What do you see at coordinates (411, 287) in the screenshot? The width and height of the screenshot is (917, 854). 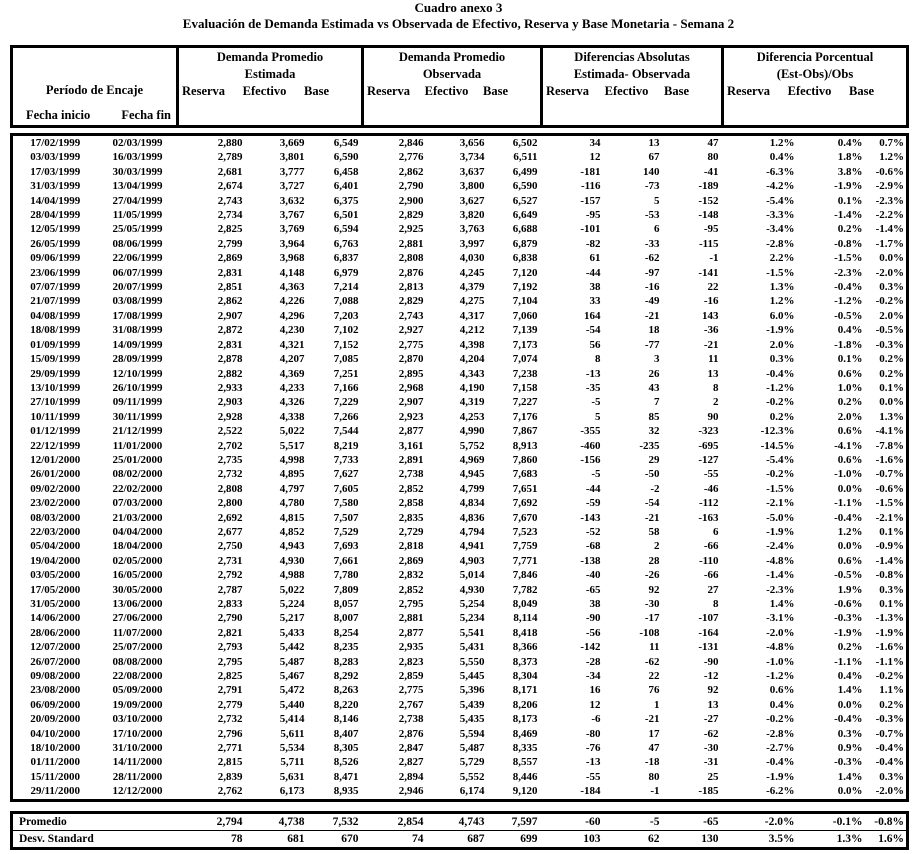 I see `cell-observada-reserva: 2,813` at bounding box center [411, 287].